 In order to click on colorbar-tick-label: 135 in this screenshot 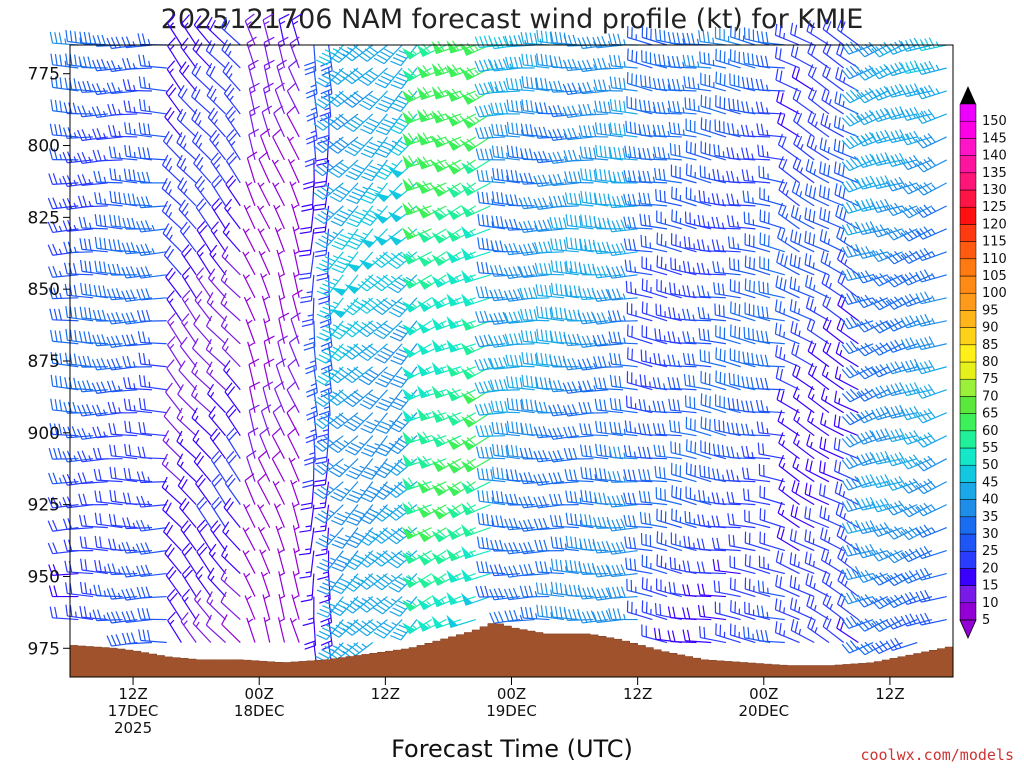, I will do `click(994, 173)`.